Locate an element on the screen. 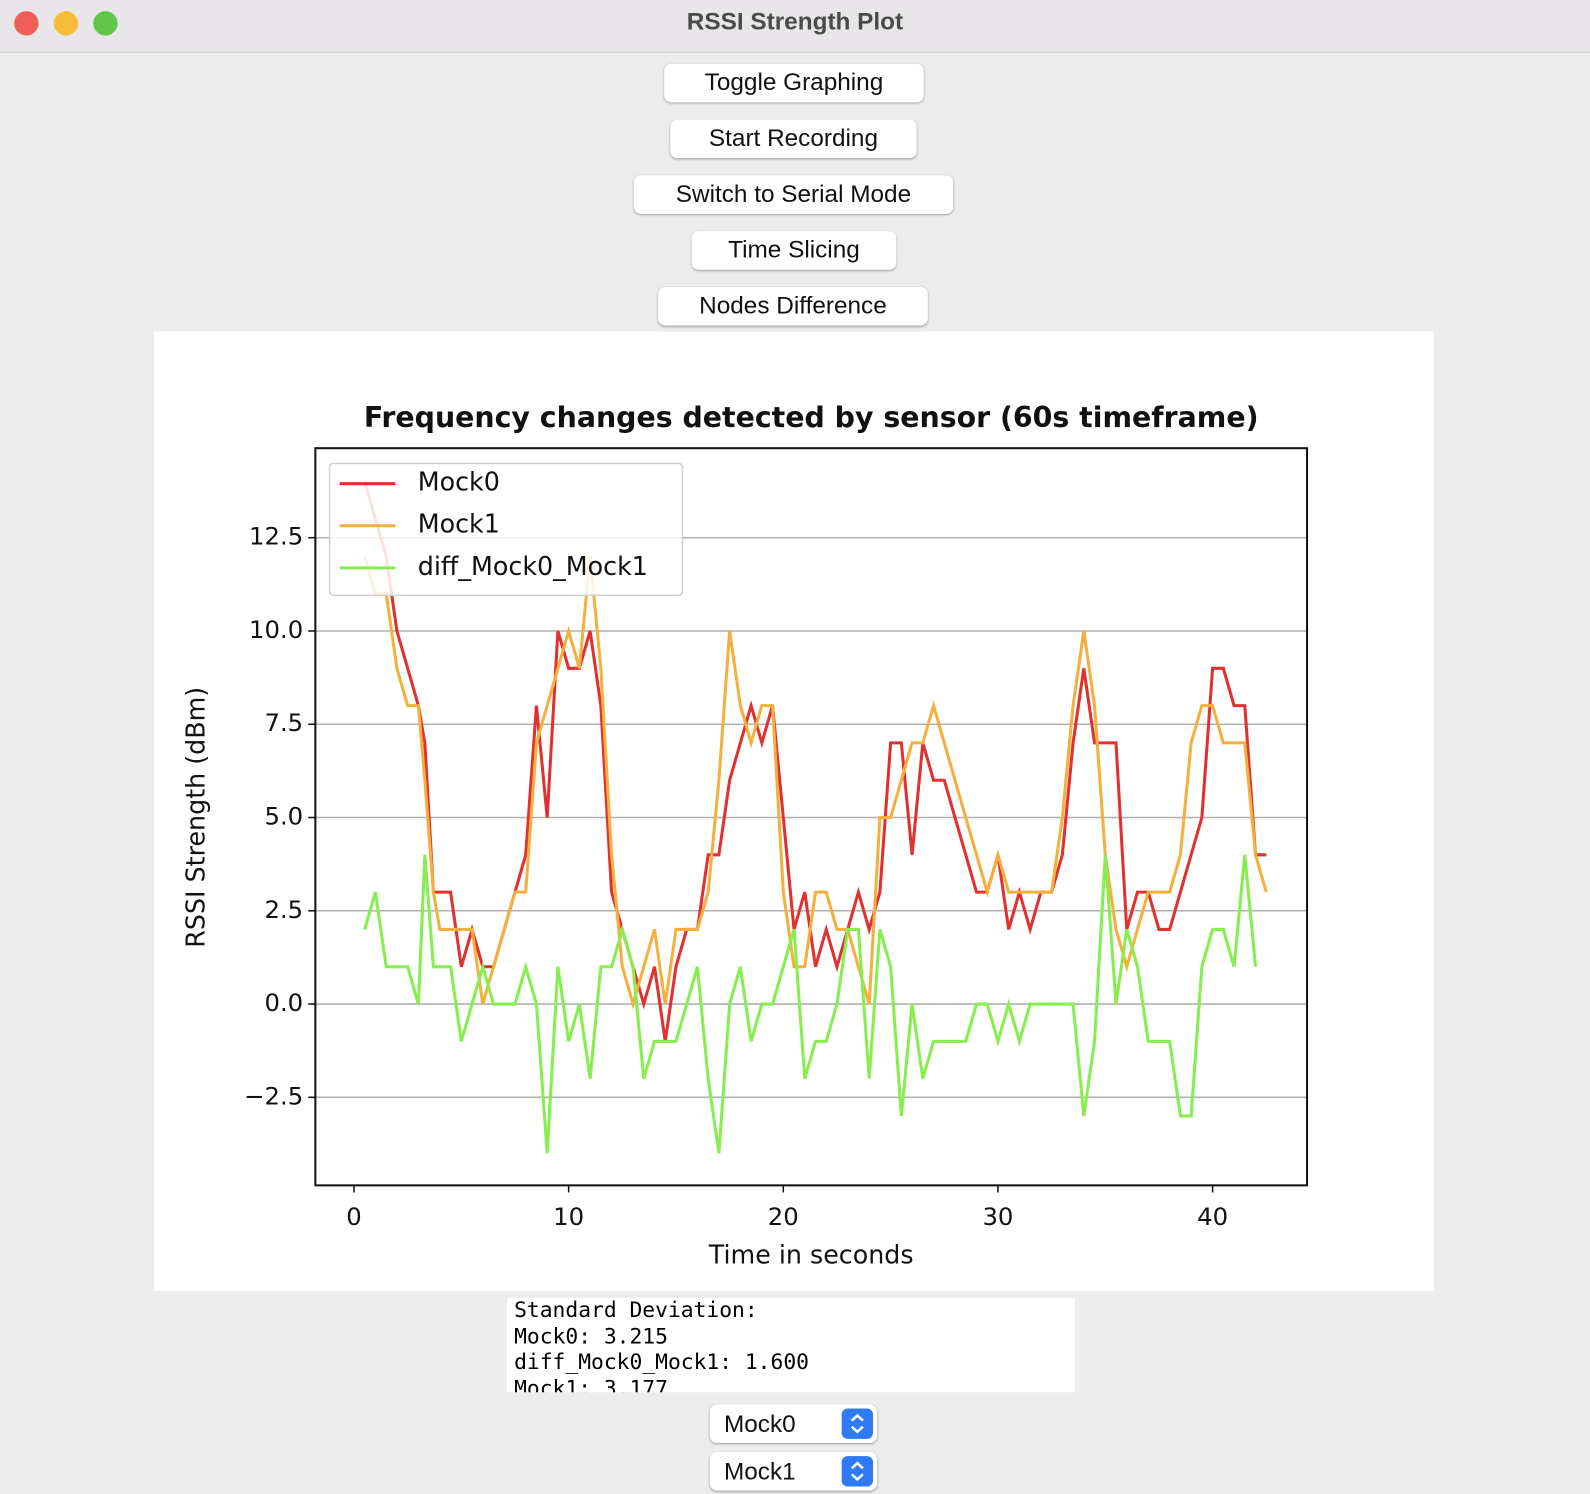 This screenshot has width=1590, height=1494. x-tick-label: 40 is located at coordinates (1212, 1216).